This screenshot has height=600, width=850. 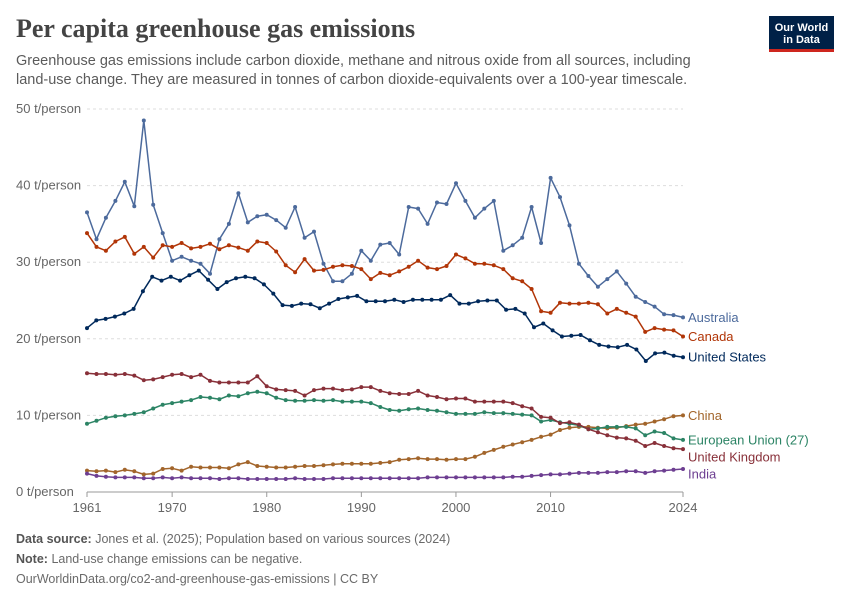 What do you see at coordinates (385, 411) in the screenshot?
I see `series-line-united-kingdom` at bounding box center [385, 411].